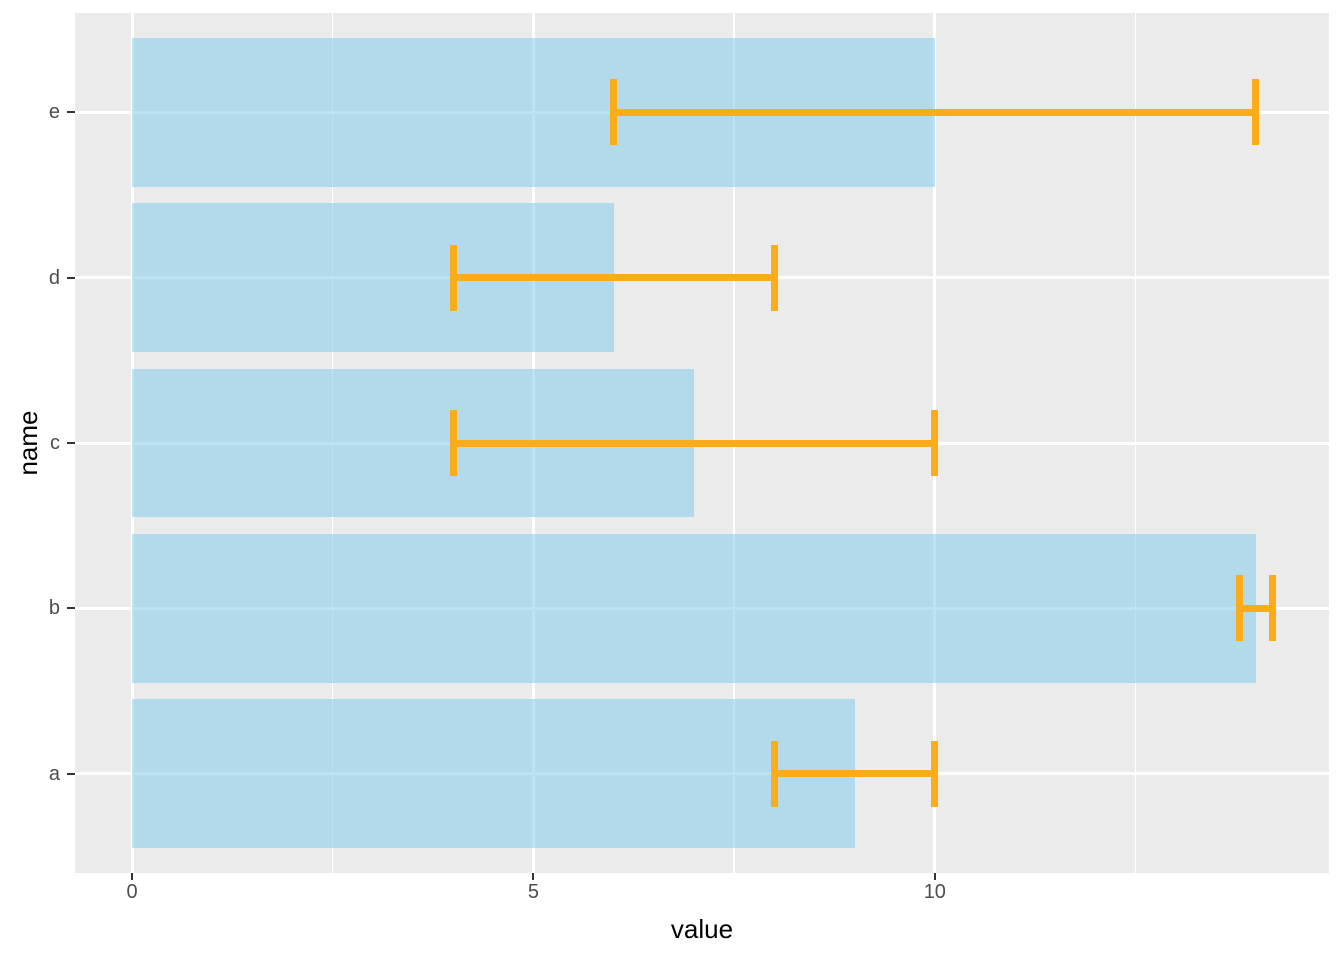 This screenshot has height=960, width=1344. Describe the element at coordinates (54, 112) in the screenshot. I see `y-axis-tick-label-e: e` at that location.